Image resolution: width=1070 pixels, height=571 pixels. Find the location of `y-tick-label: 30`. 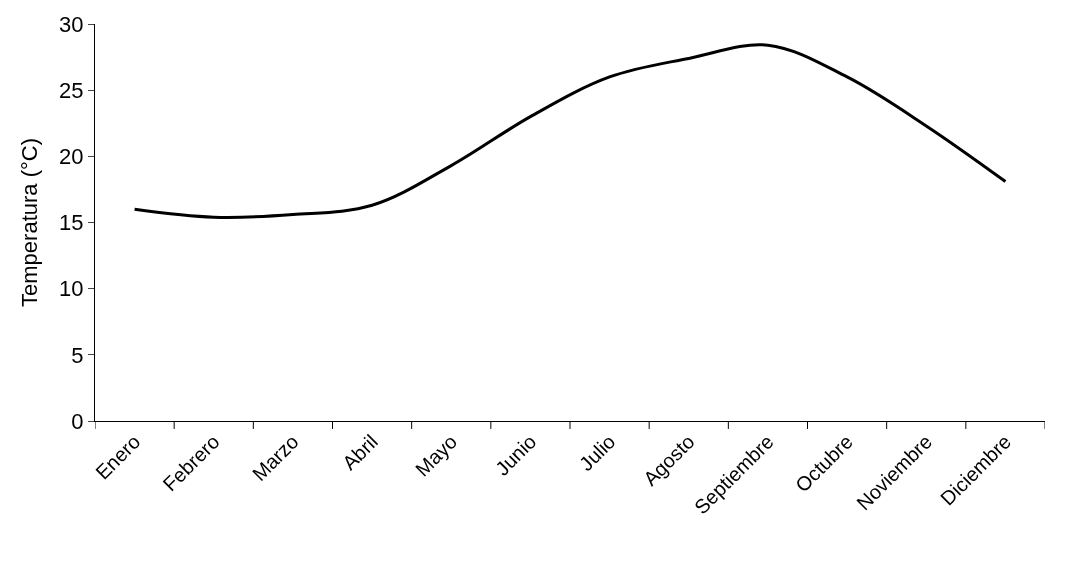

y-tick-label: 30 is located at coordinates (71, 24).